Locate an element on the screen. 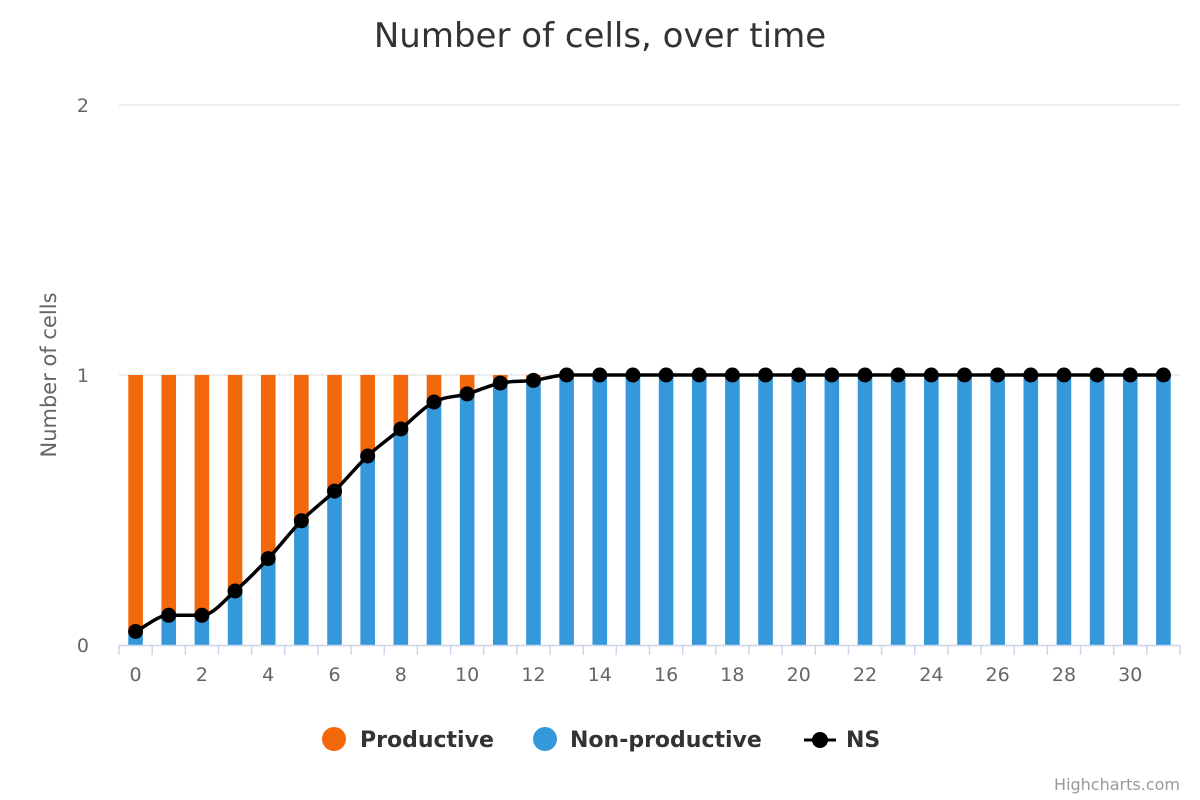 This screenshot has height=800, width=1200. x-tick-label: 6 is located at coordinates (334, 675).